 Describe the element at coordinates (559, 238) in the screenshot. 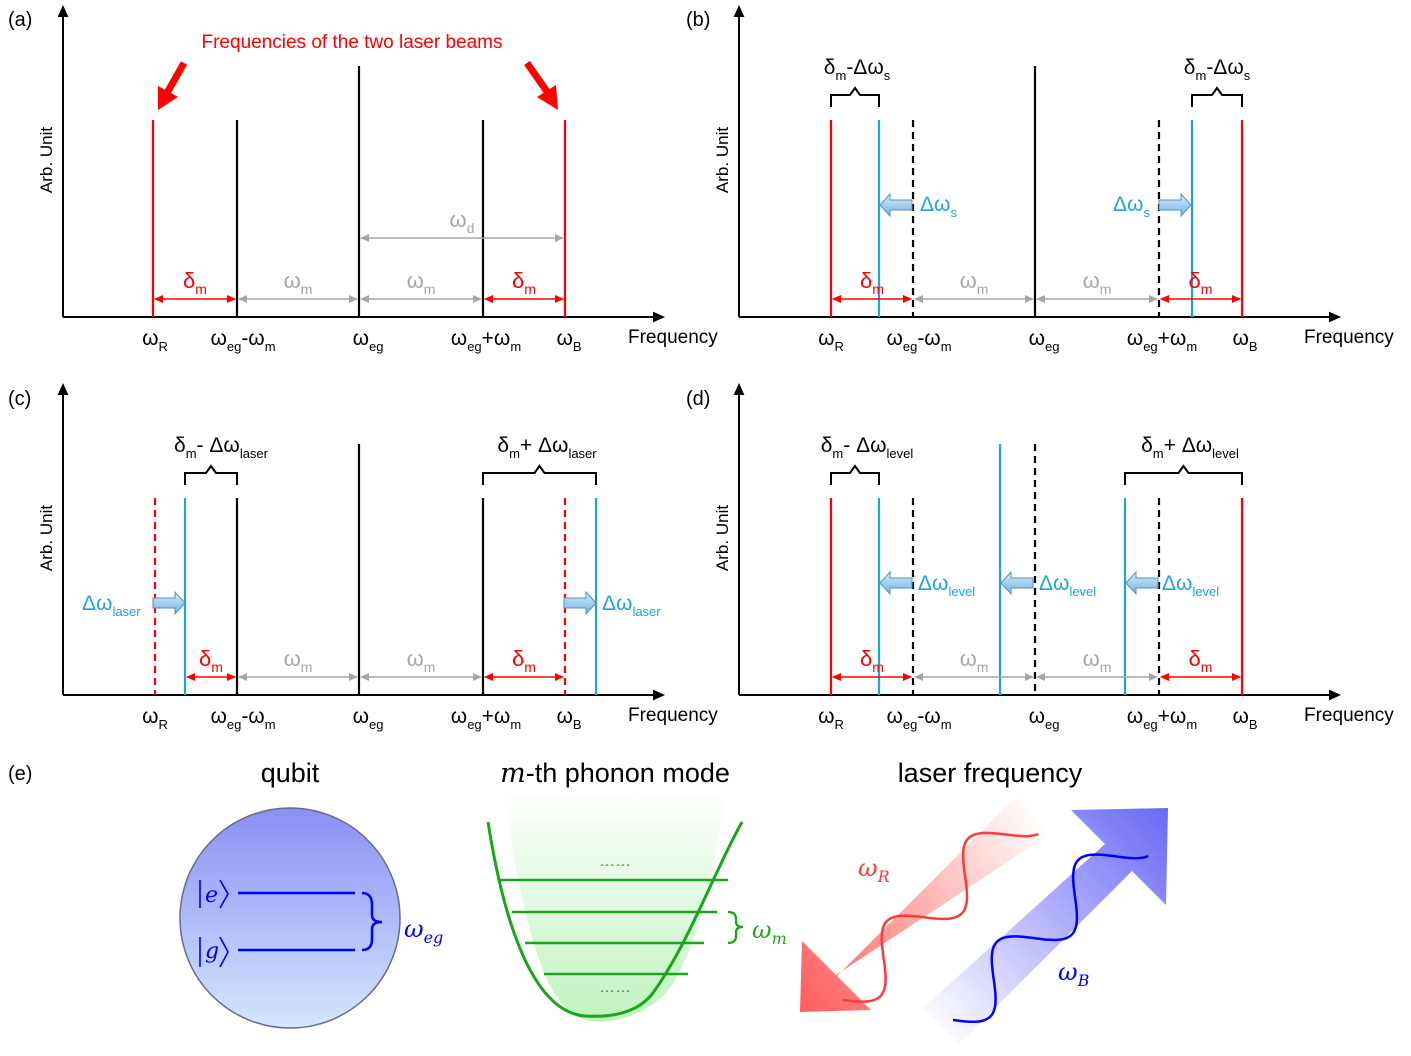

I see `panel-a-omega-d-head-right` at that location.